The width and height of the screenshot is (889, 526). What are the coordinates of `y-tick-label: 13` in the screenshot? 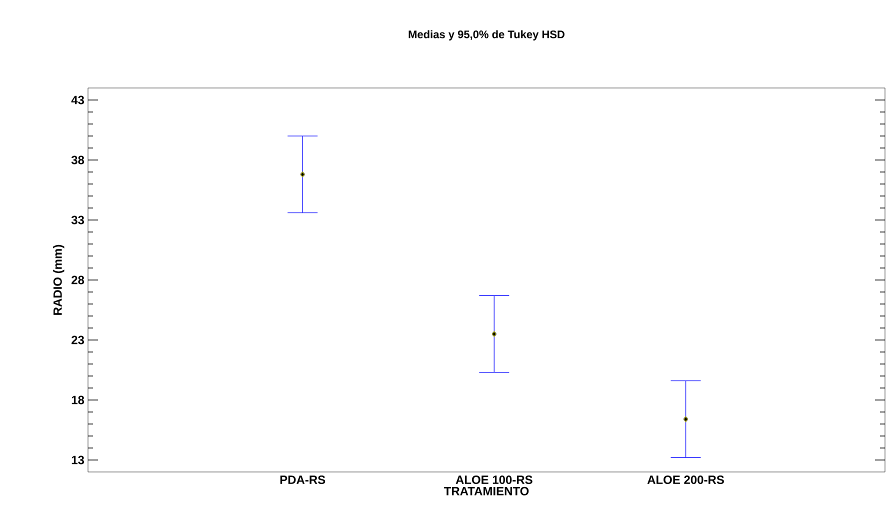 It's located at (78, 460).